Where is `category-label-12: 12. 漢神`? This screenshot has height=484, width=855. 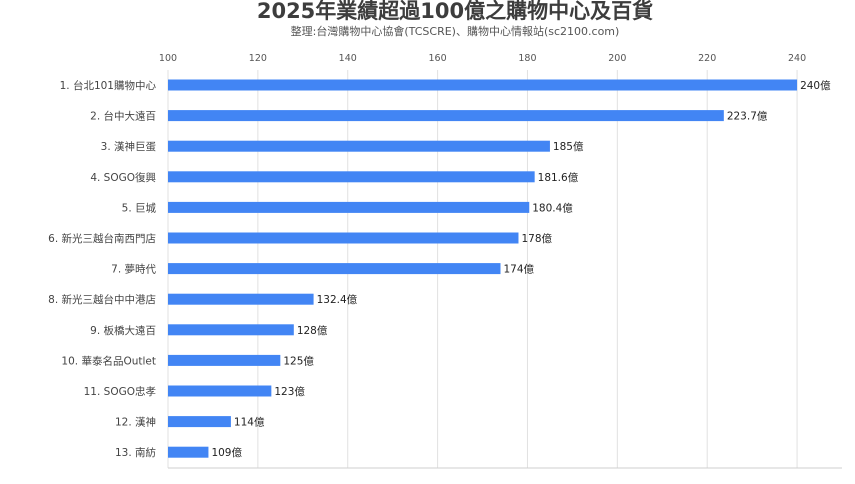 category-label-12: 12. 漢神 is located at coordinates (135, 422).